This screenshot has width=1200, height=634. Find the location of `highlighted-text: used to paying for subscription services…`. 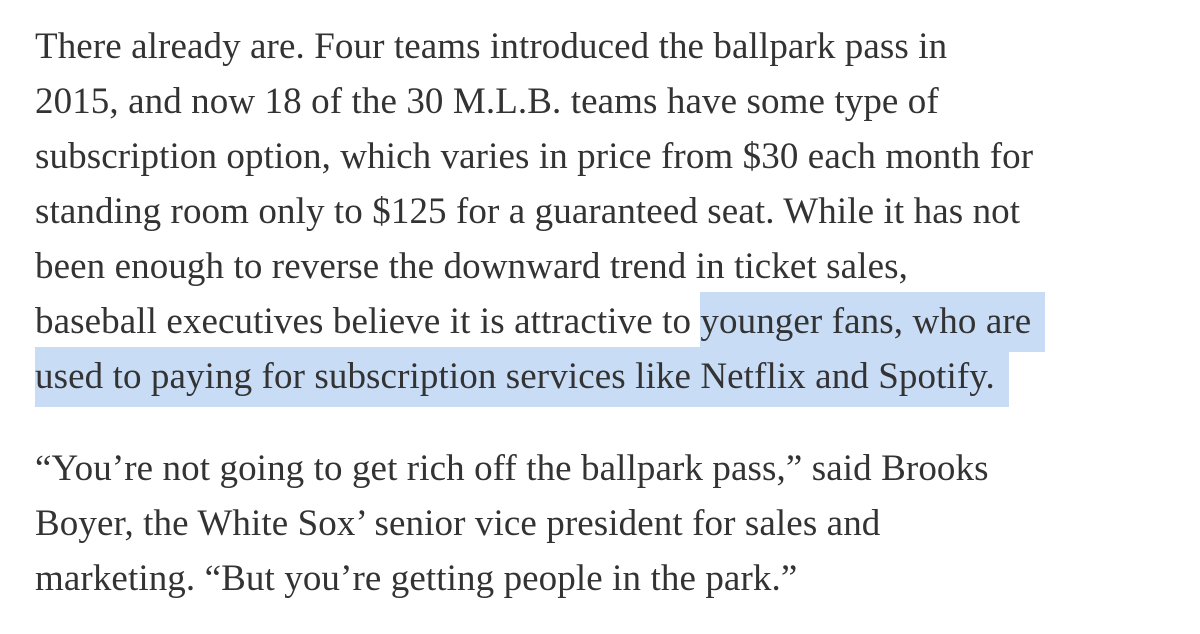

highlighted-text: used to paying for subscription services… is located at coordinates (522, 377).